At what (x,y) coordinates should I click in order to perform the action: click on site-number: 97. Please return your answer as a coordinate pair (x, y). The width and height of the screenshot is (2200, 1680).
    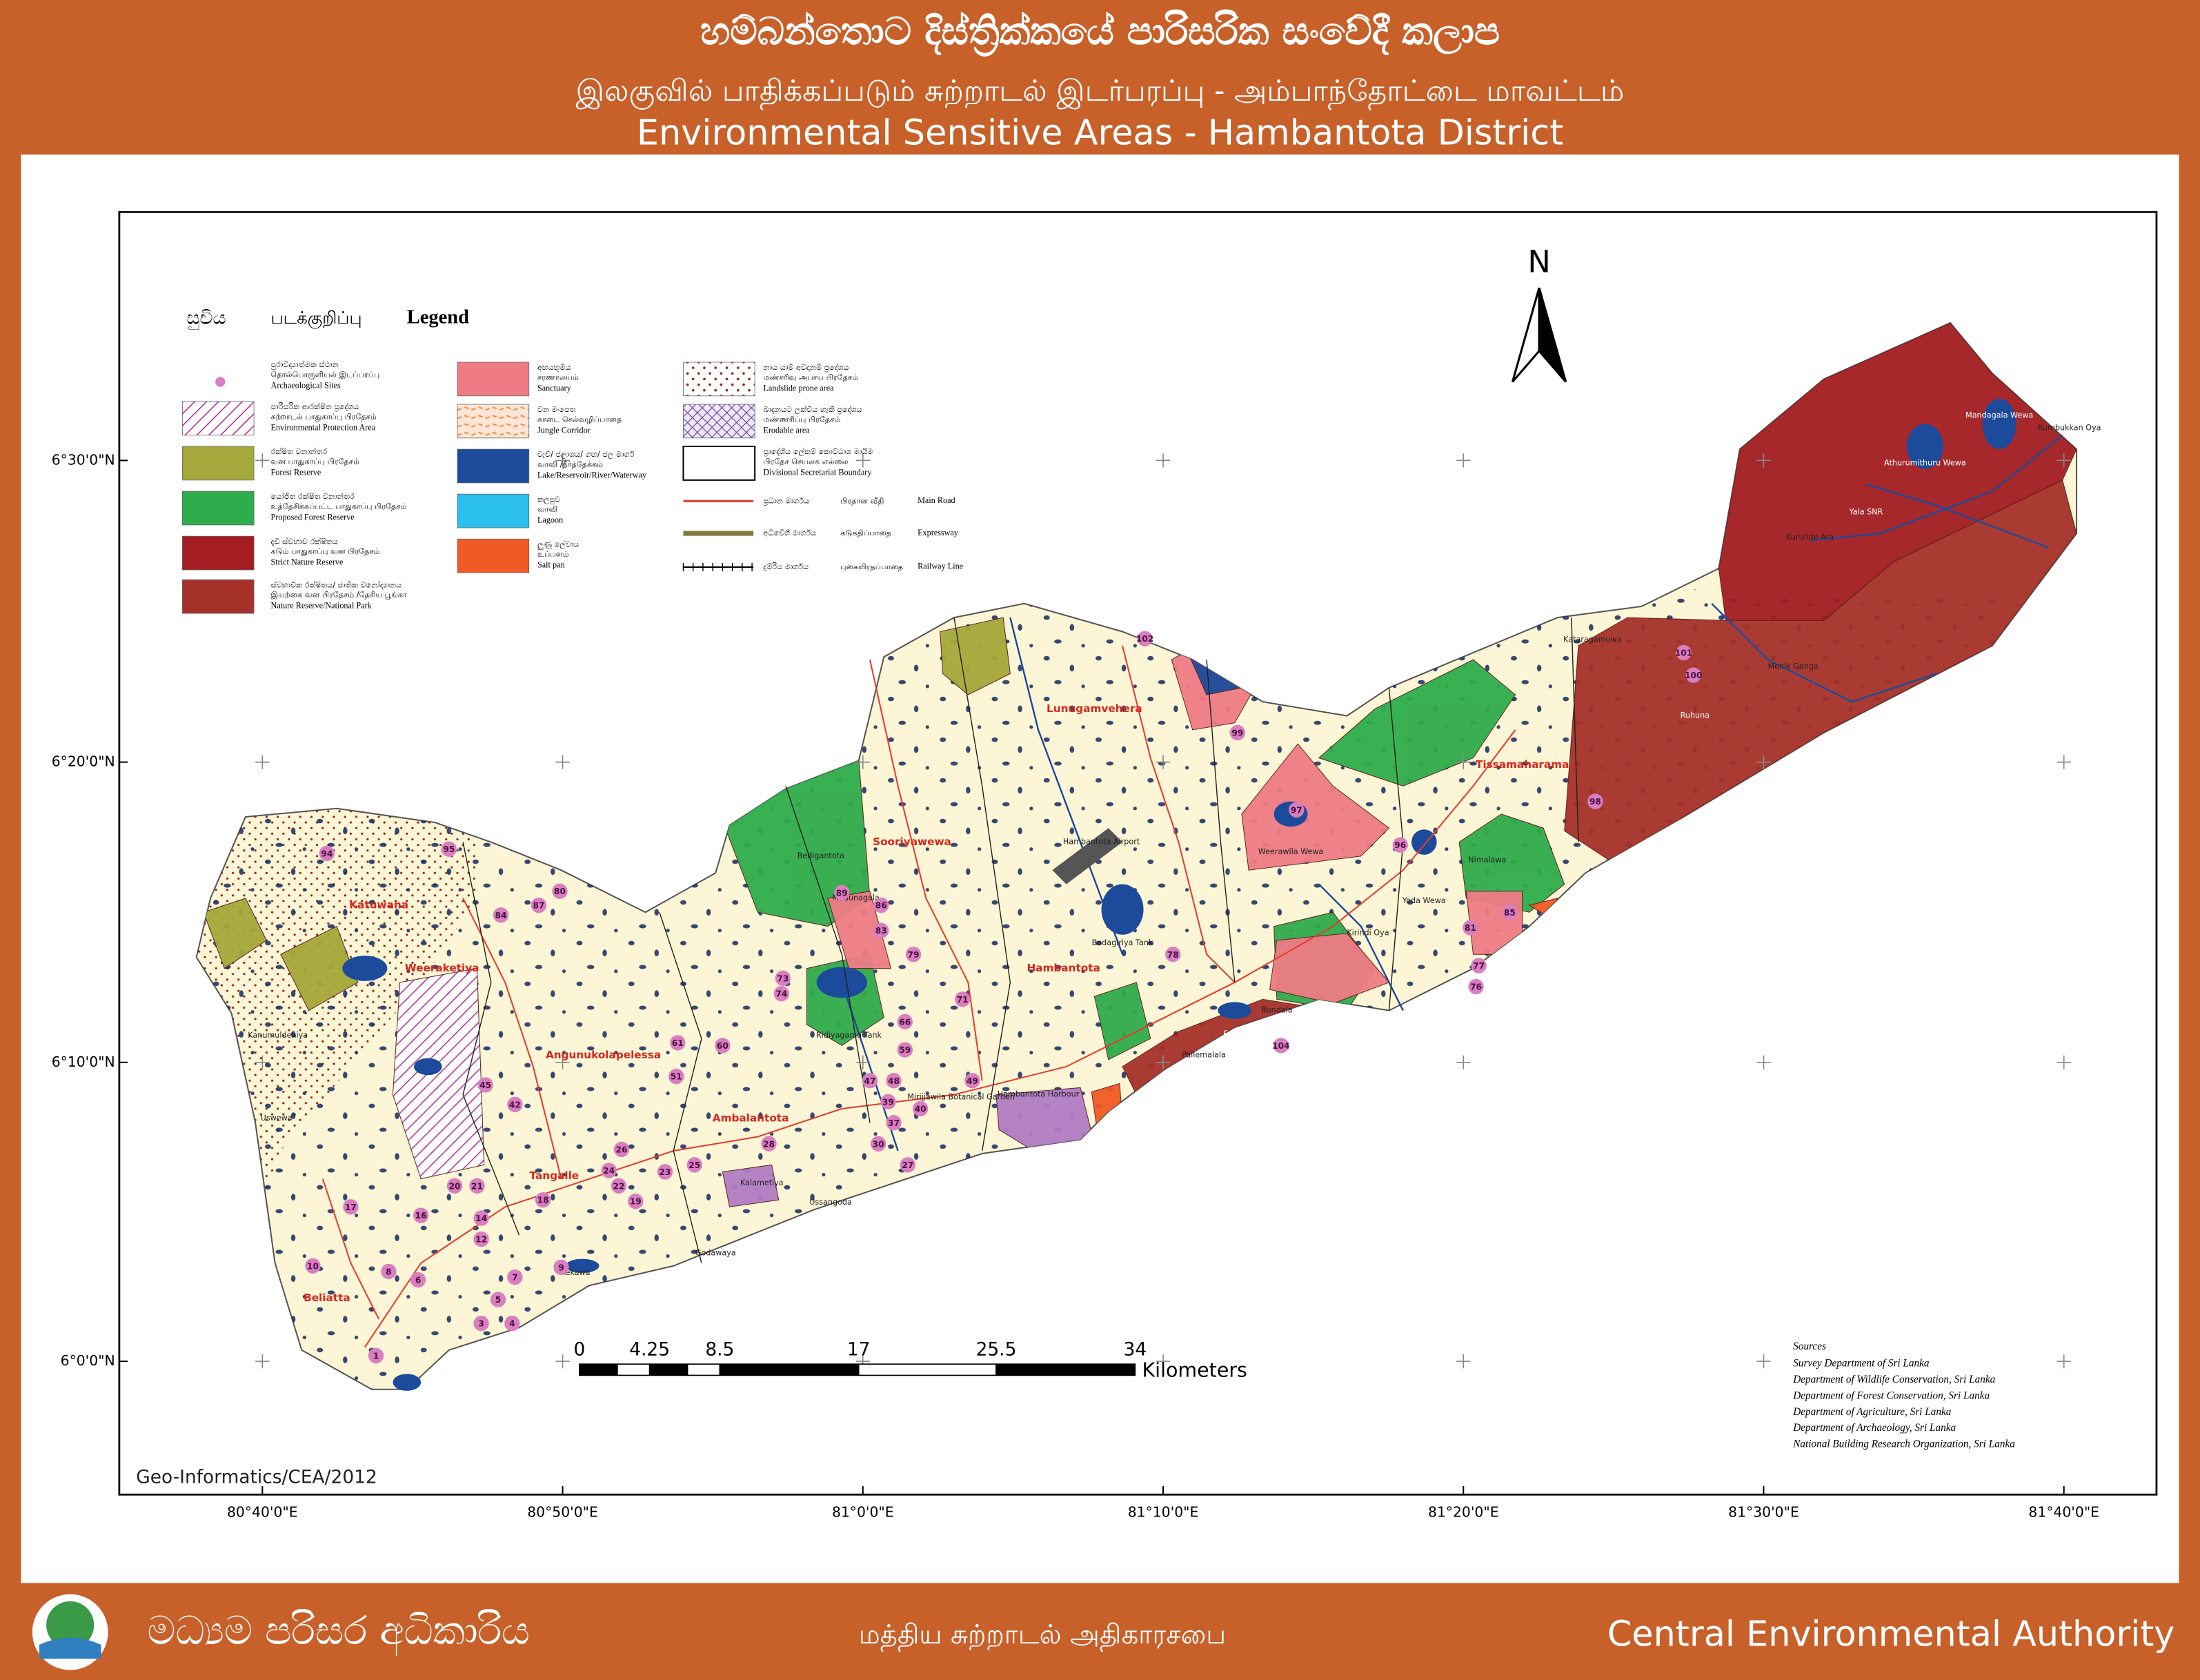
    Looking at the image, I should click on (1296, 810).